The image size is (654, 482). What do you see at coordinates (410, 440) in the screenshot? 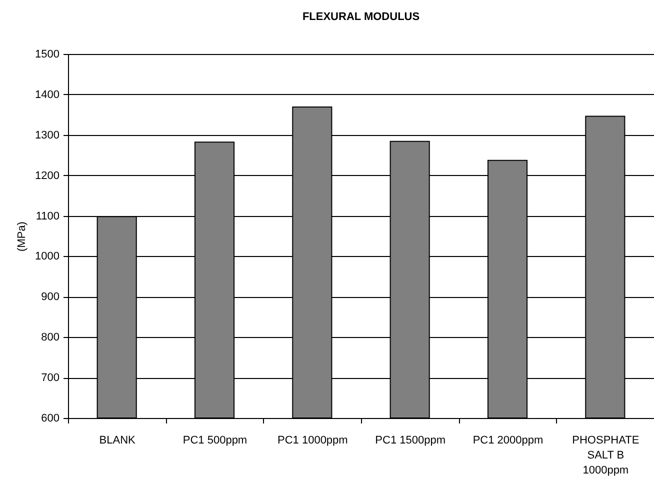
I see `x-tick-label: PC1 1500ppm` at bounding box center [410, 440].